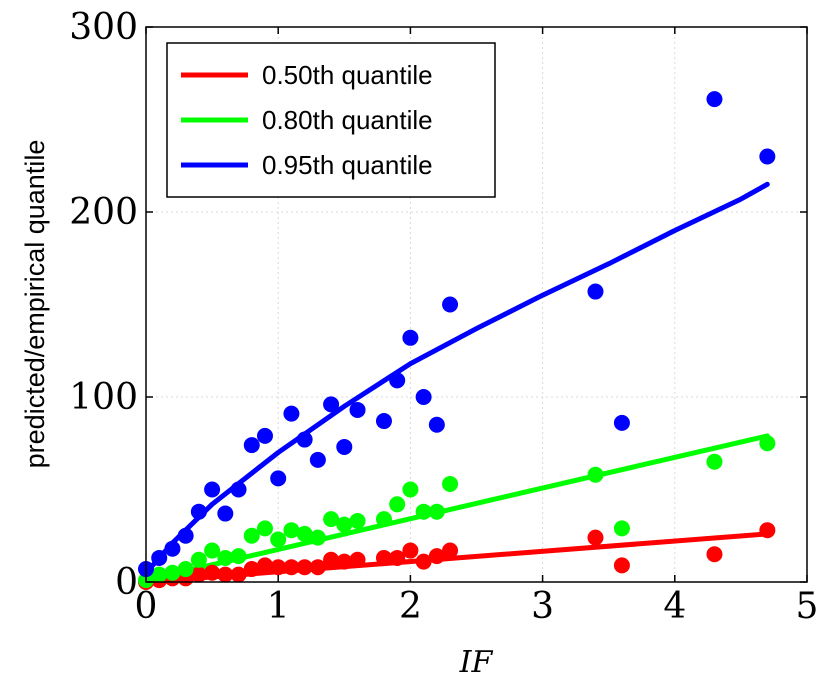 The image size is (832, 687). Describe the element at coordinates (278, 606) in the screenshot. I see `x-tick-label: 1` at that location.